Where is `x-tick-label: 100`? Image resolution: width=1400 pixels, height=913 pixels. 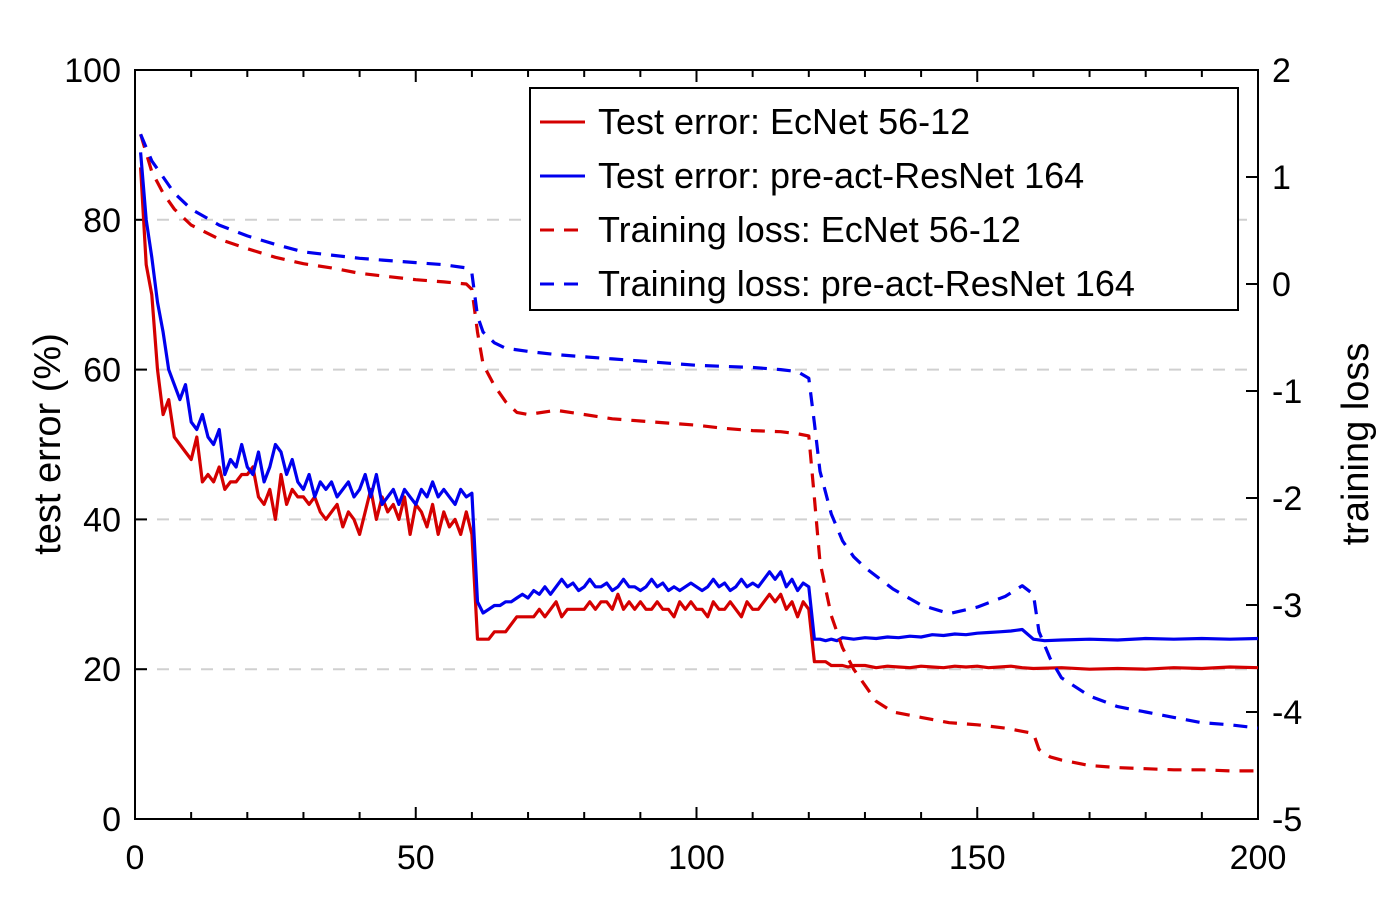
x-tick-label: 100 is located at coordinates (696, 858).